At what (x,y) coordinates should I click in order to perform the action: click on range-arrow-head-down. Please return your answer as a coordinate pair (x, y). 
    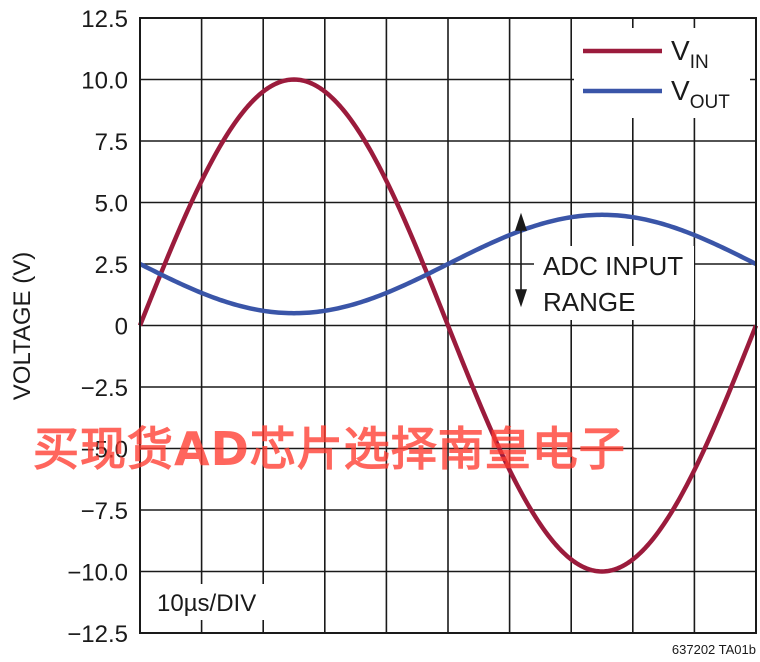
    Looking at the image, I should click on (521, 298).